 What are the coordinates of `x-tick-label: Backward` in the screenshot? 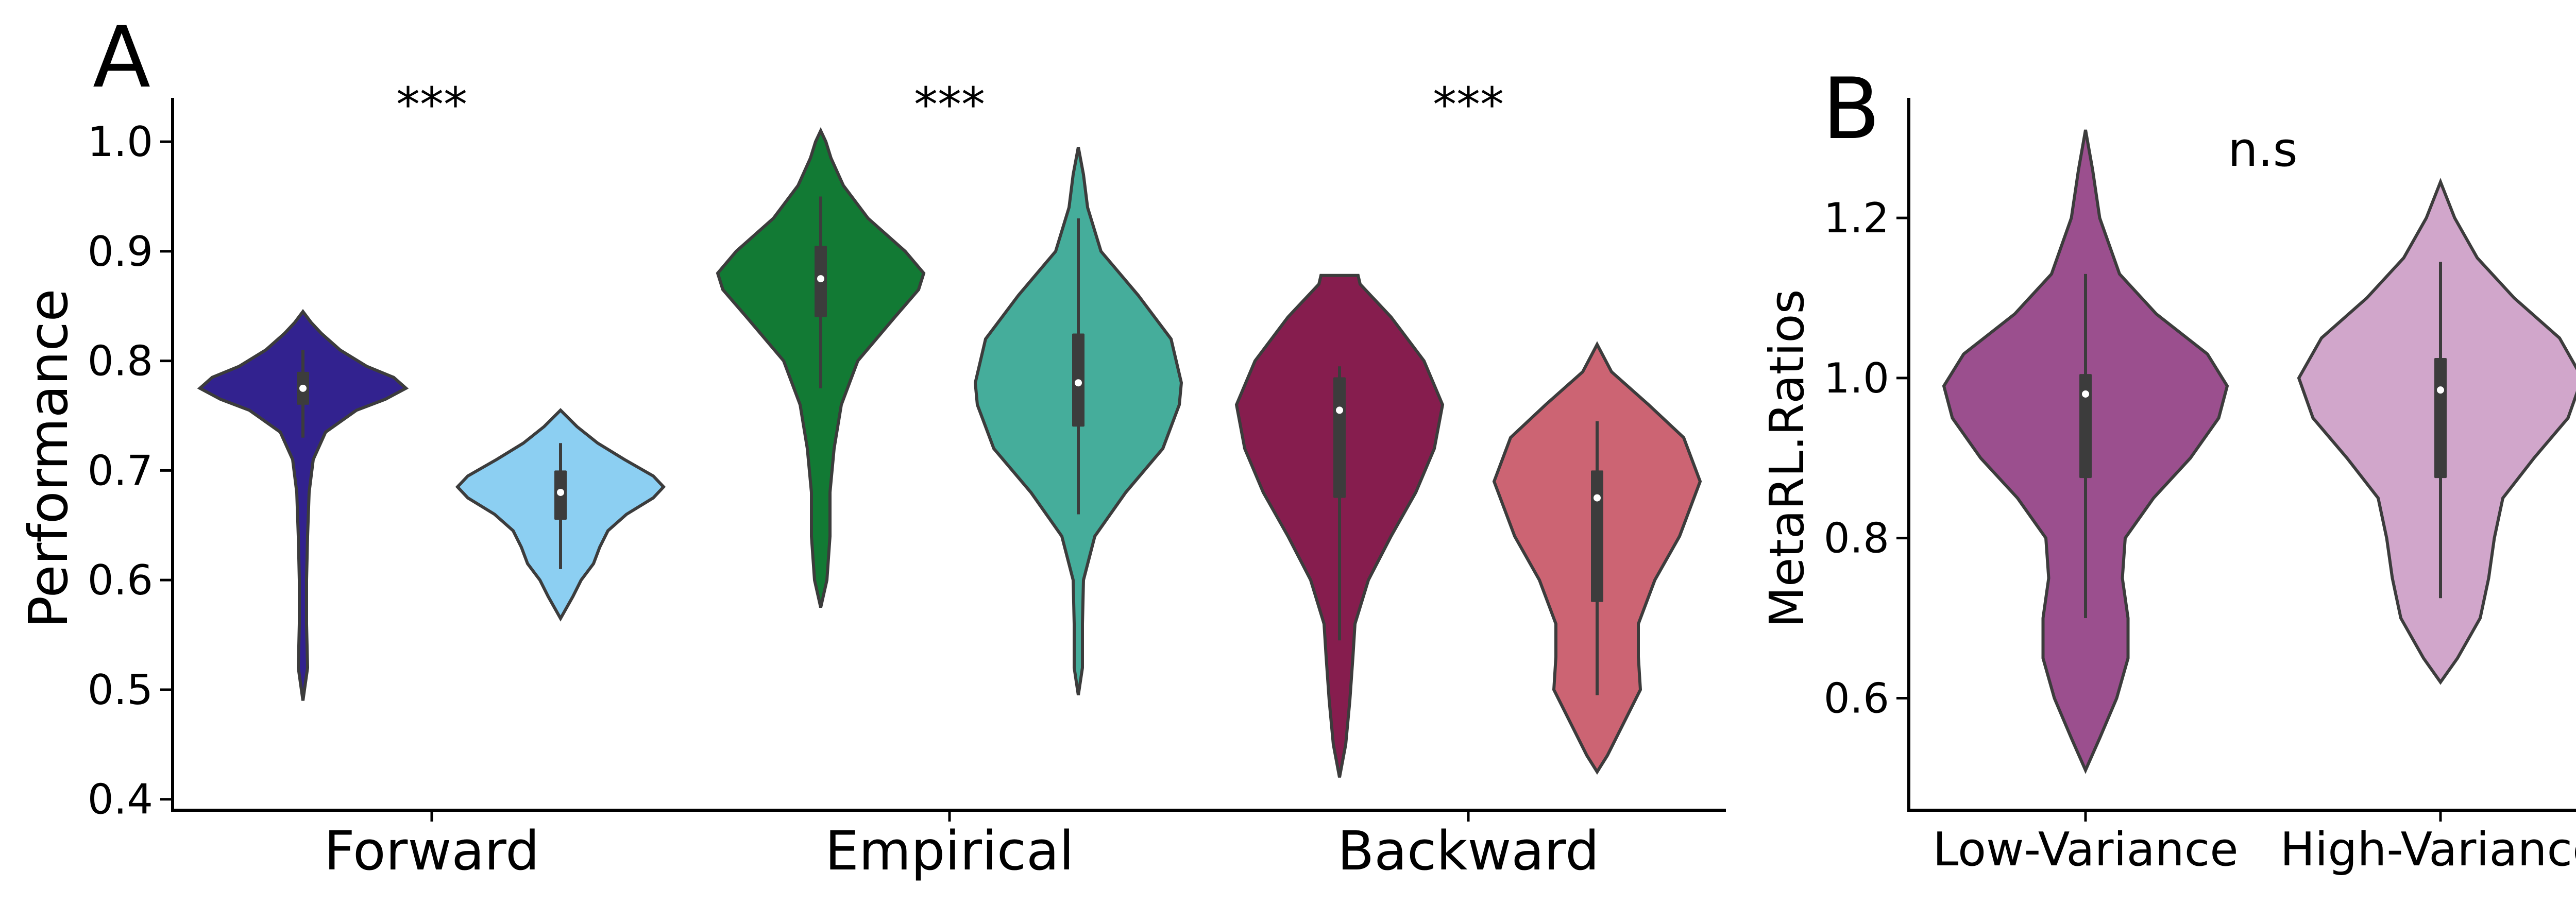 It's located at (1468, 850).